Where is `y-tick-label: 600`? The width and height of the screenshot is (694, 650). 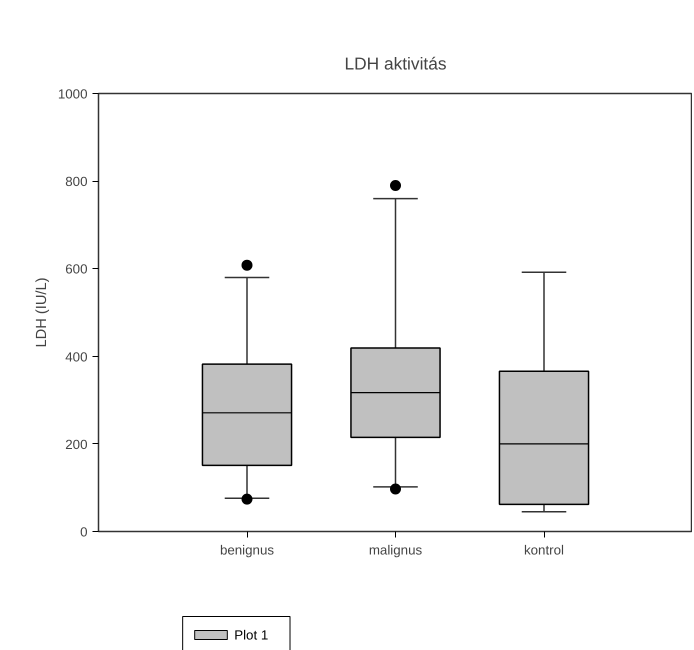 y-tick-label: 600 is located at coordinates (76, 269).